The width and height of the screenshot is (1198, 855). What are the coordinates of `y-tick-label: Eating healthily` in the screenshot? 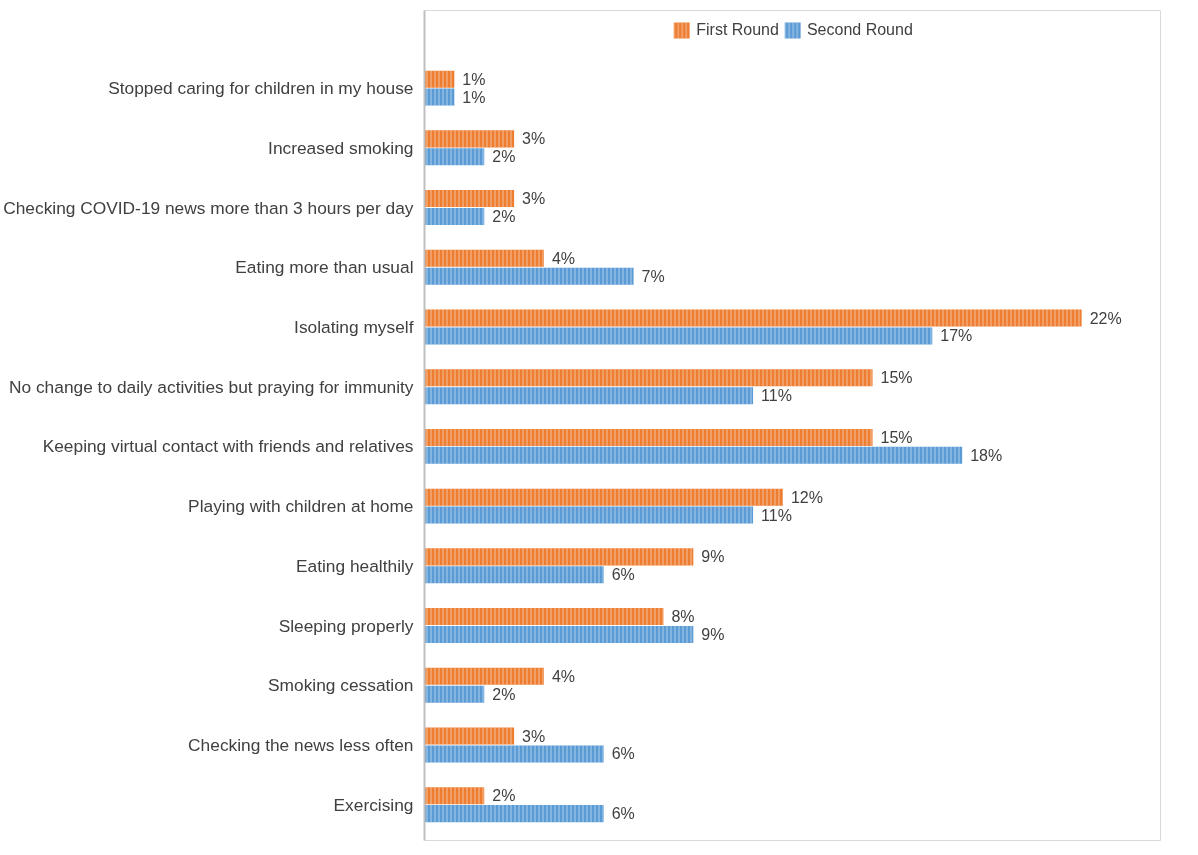 It's located at (354, 565).